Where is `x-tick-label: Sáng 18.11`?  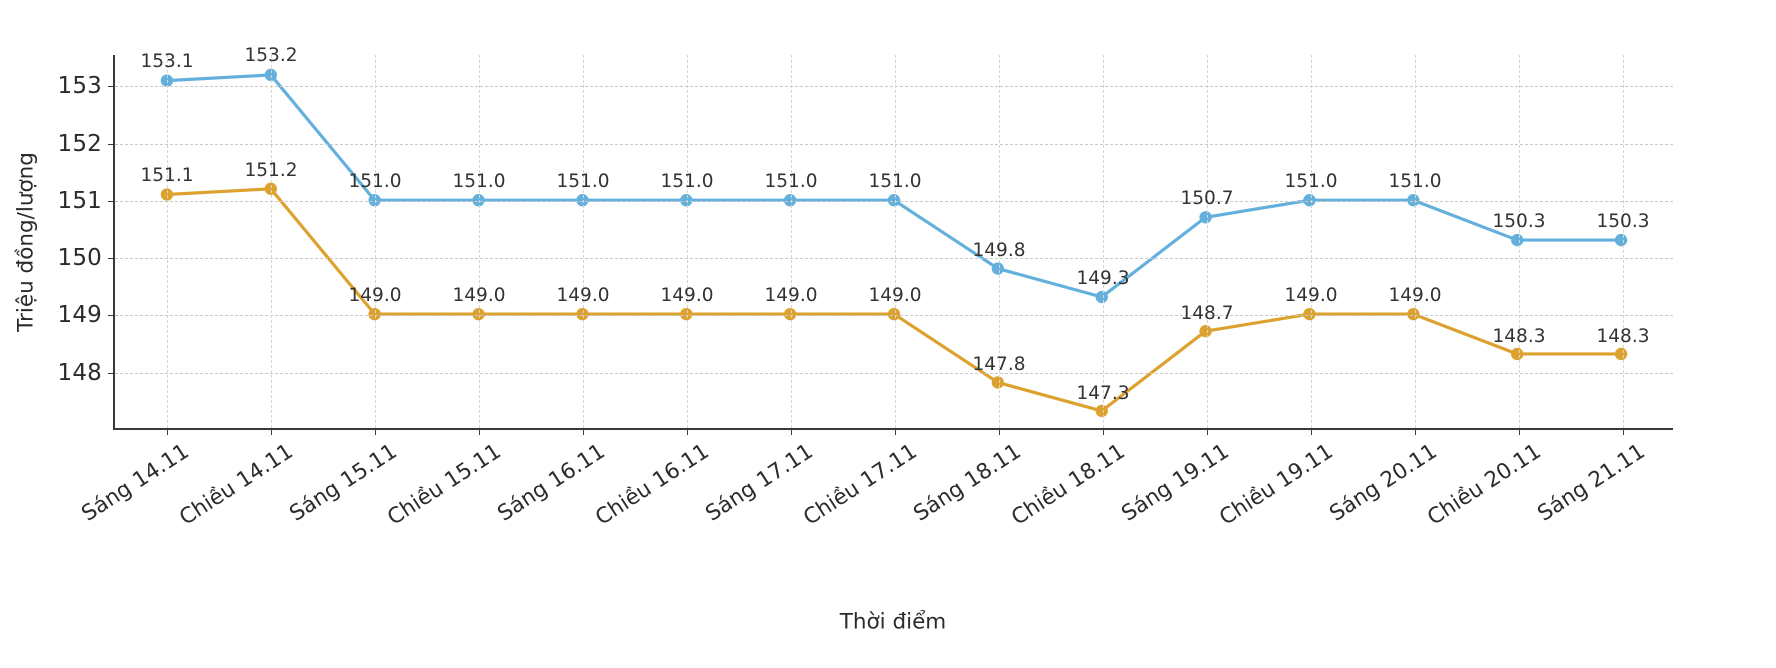
x-tick-label: Sáng 18.11 is located at coordinates (967, 483).